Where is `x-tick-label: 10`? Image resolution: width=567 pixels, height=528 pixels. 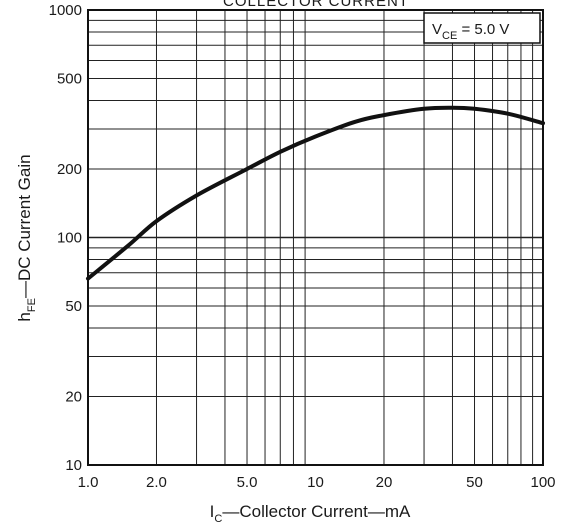 x-tick-label: 10 is located at coordinates (315, 482).